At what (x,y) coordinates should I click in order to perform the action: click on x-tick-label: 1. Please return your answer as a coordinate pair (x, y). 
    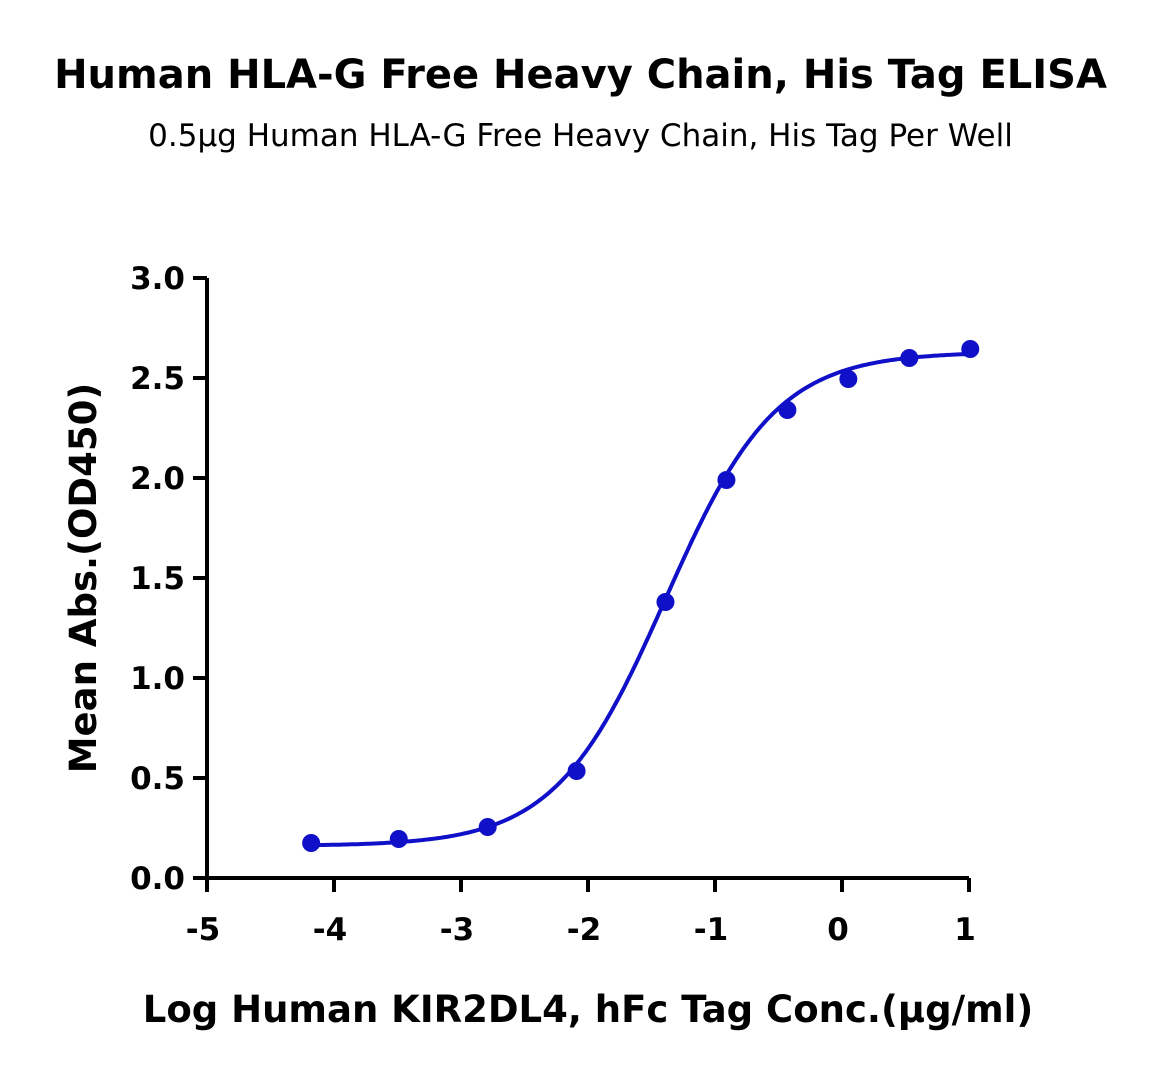
    Looking at the image, I should click on (965, 930).